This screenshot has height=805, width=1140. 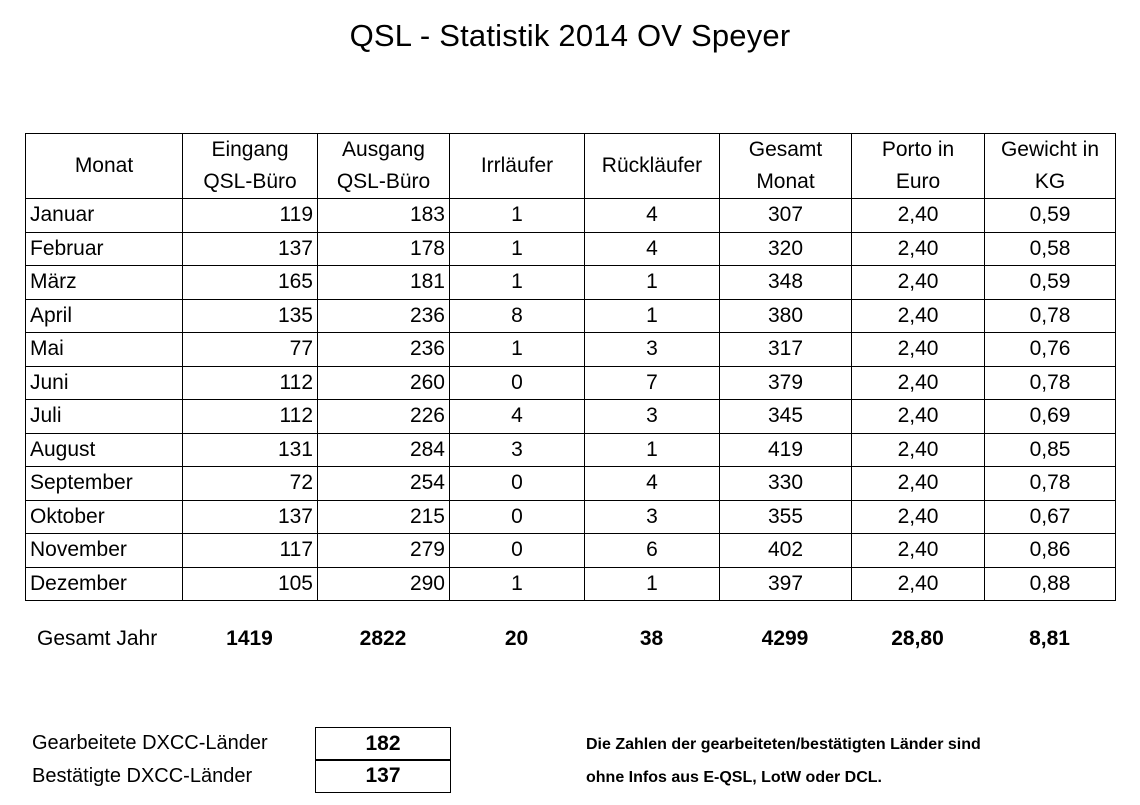 What do you see at coordinates (383, 744) in the screenshot?
I see `worked-dxcc-value: 182` at bounding box center [383, 744].